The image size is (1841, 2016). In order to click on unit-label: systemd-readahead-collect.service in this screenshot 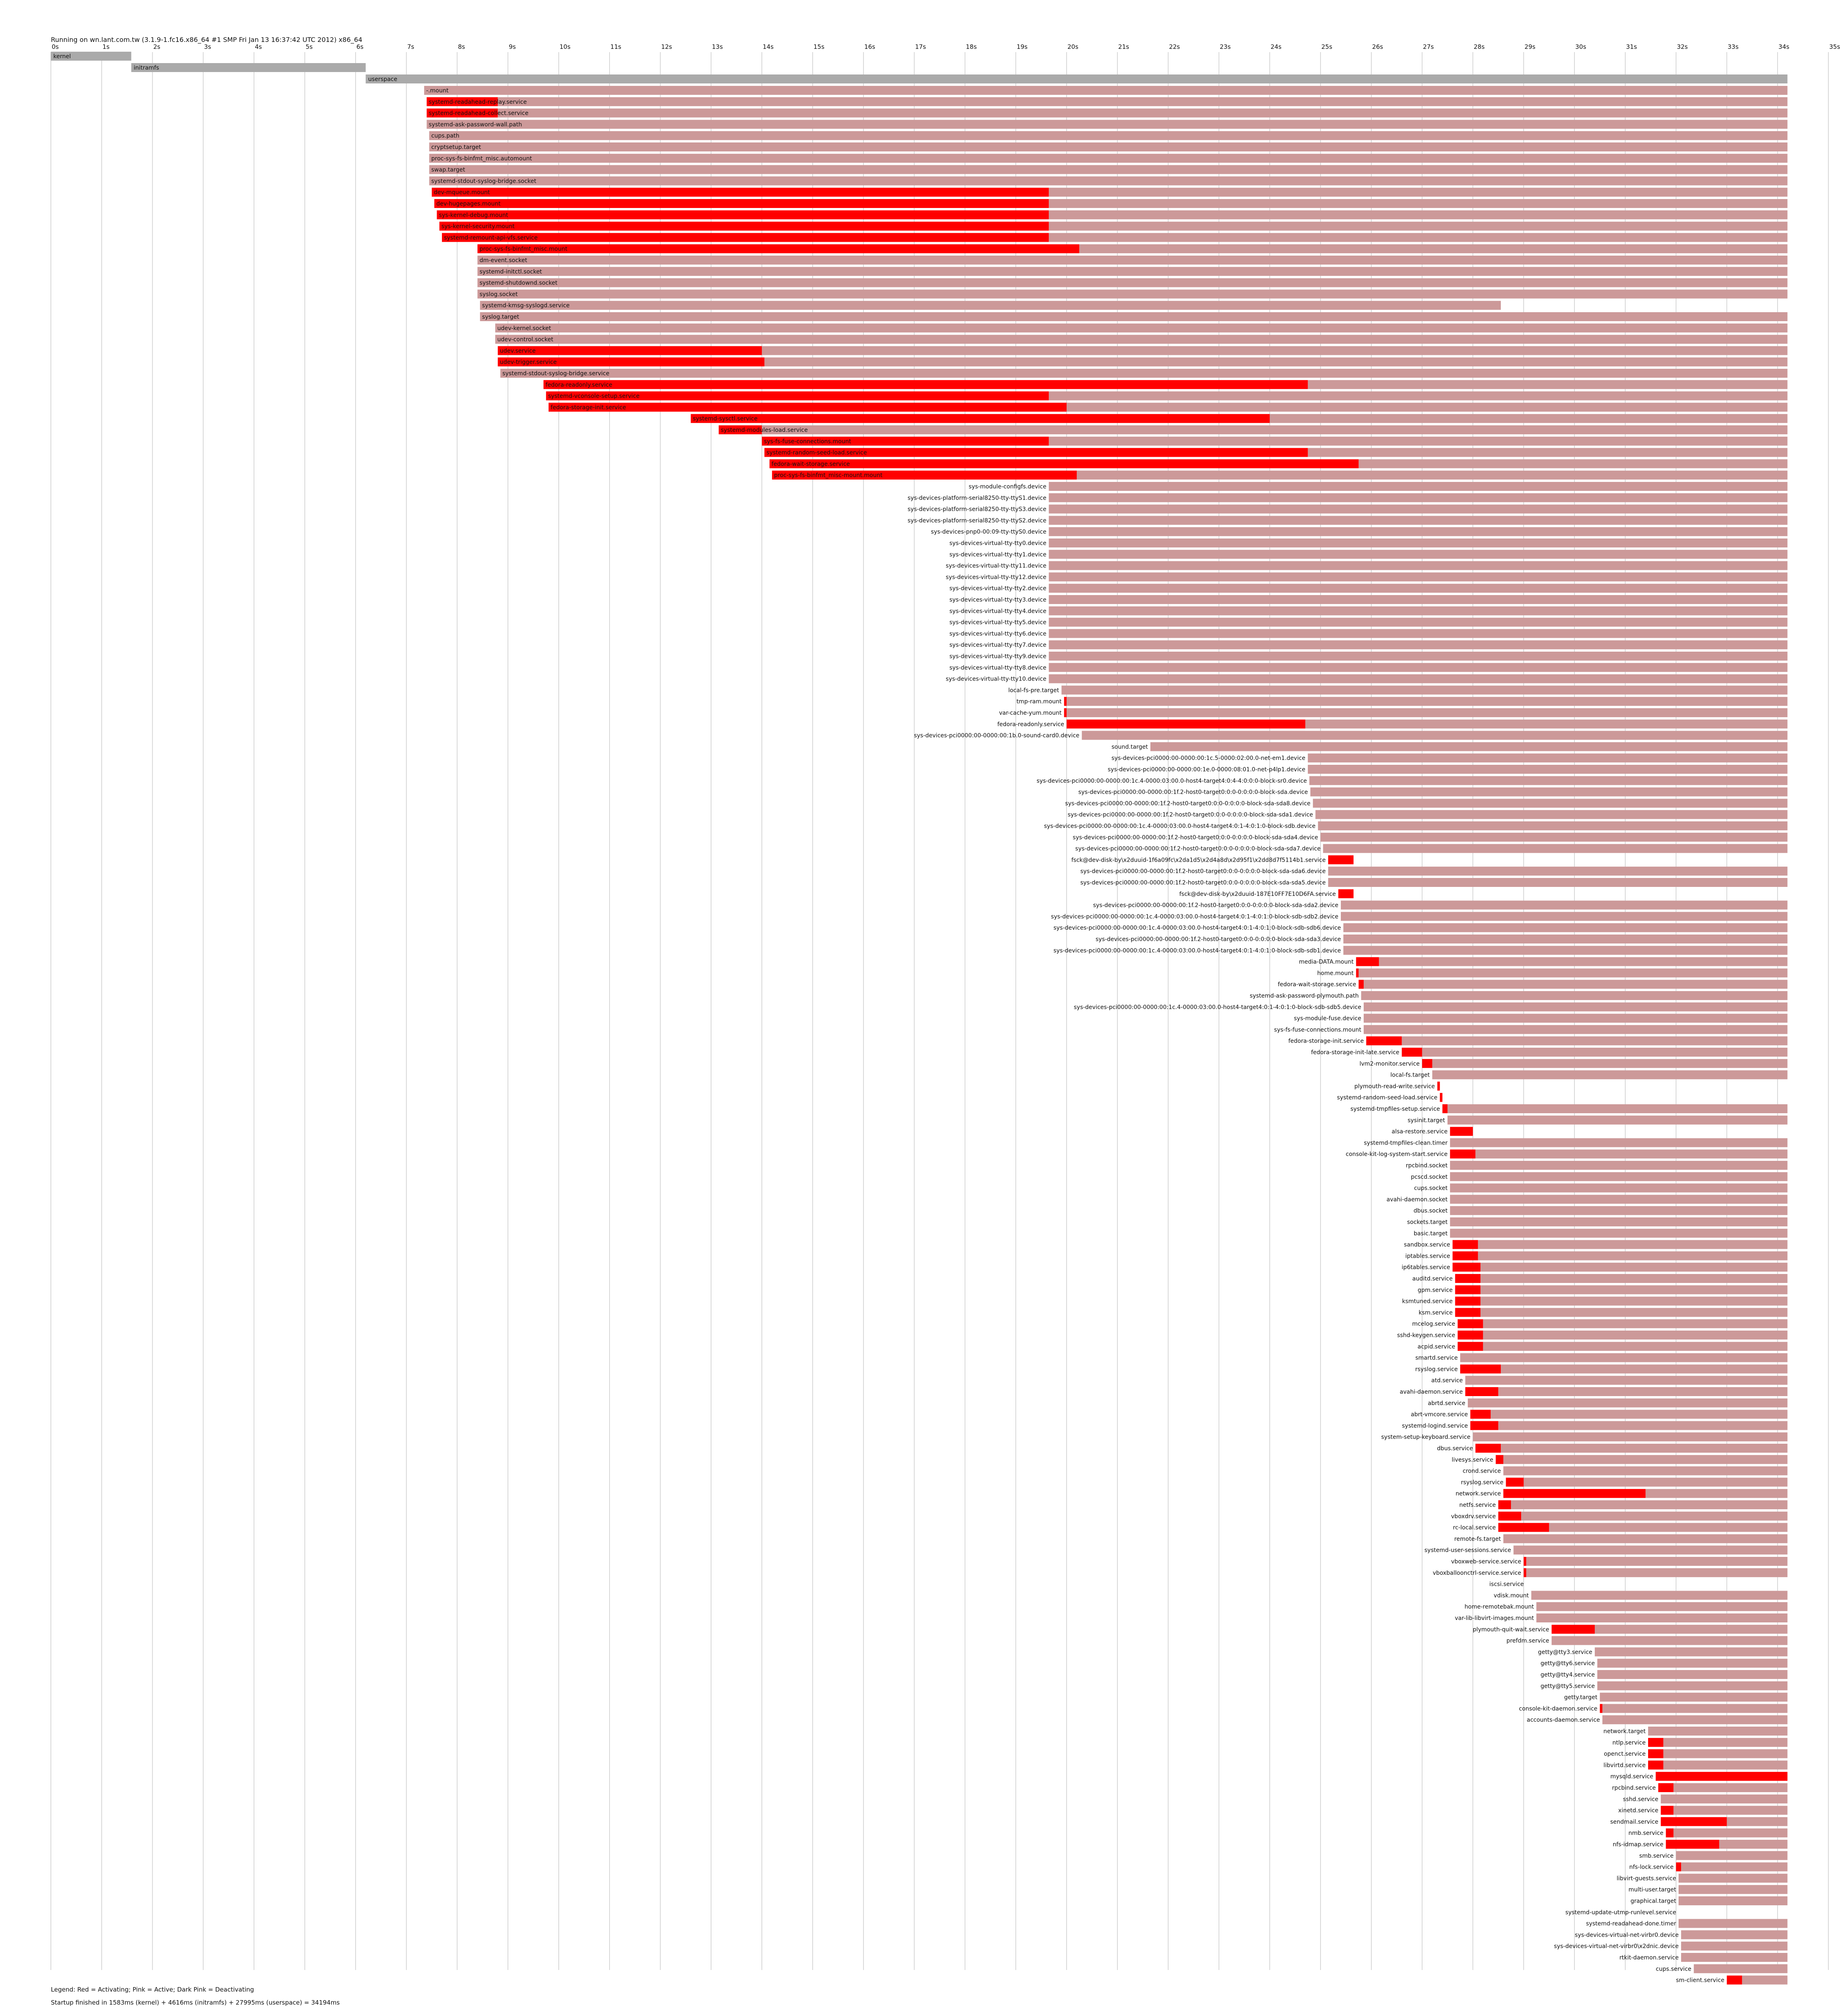, I will do `click(479, 113)`.